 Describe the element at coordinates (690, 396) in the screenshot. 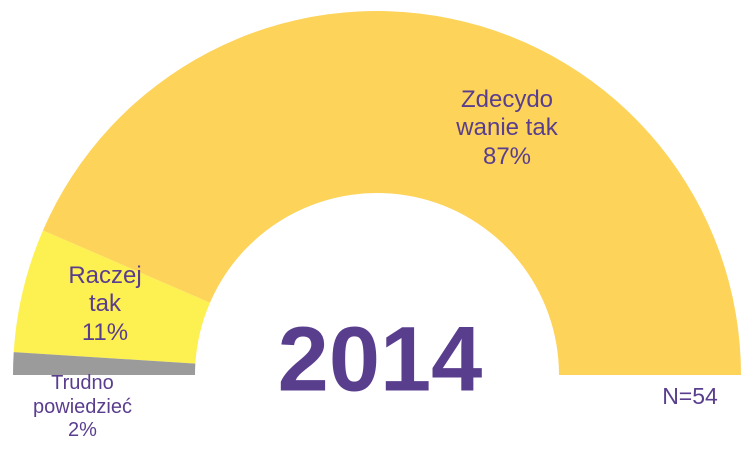

I see `annotation: N=54` at that location.